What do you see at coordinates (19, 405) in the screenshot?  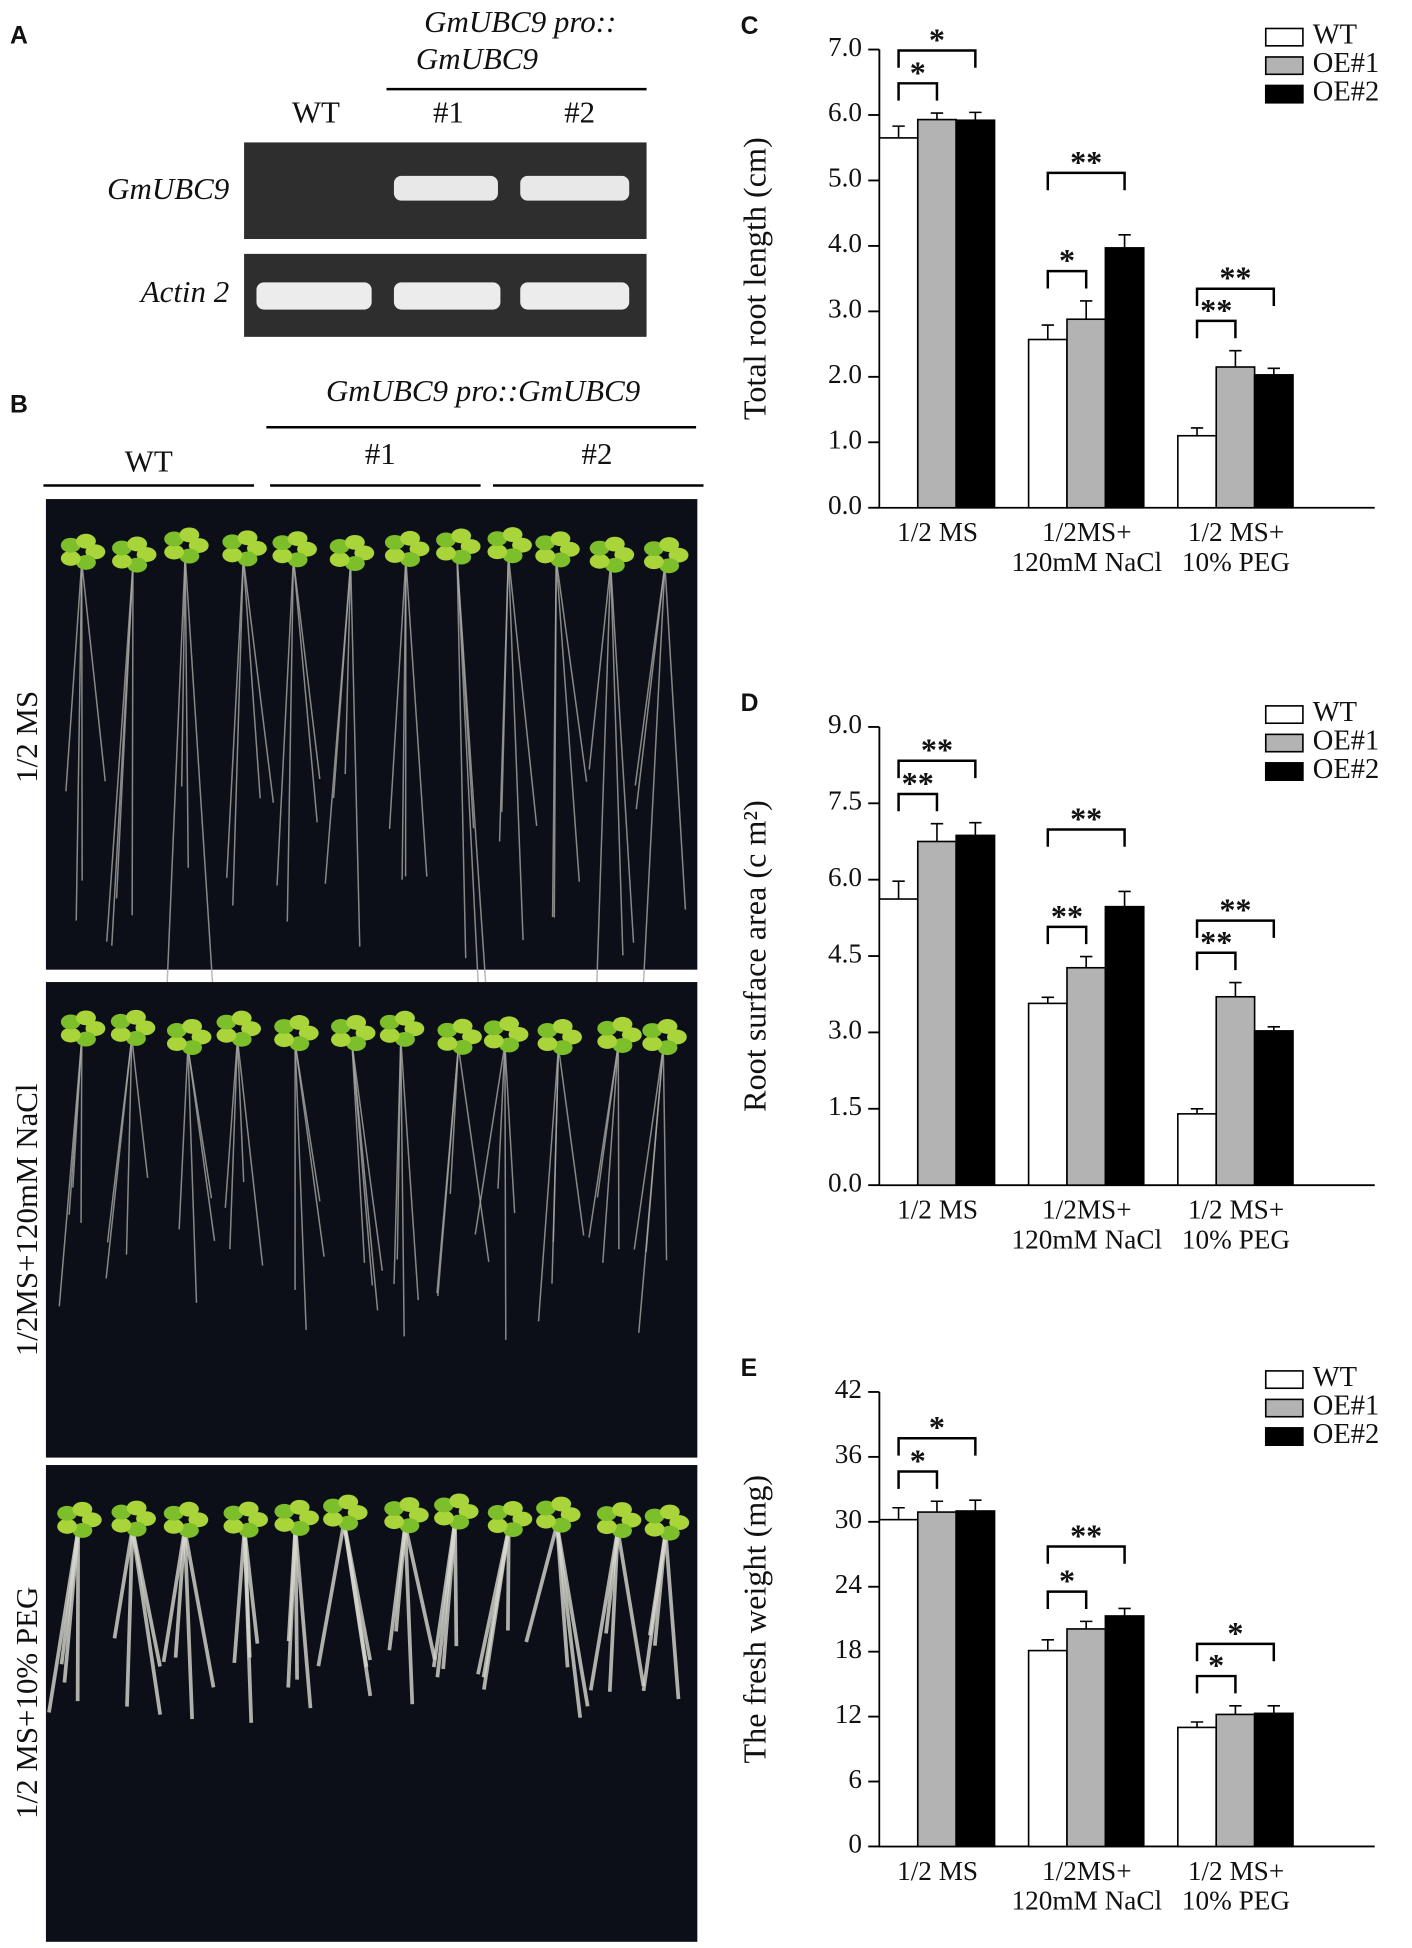 I see `panel-letter: B` at bounding box center [19, 405].